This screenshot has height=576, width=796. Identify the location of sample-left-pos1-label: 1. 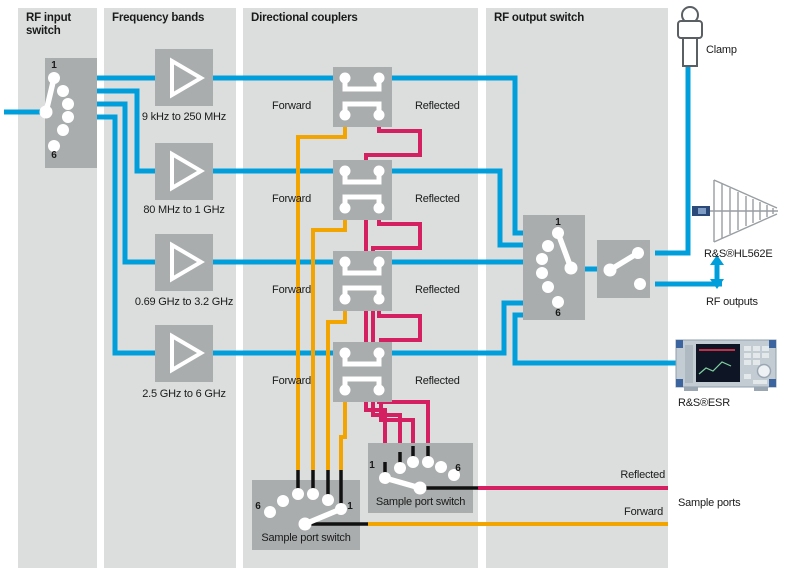
(350, 506).